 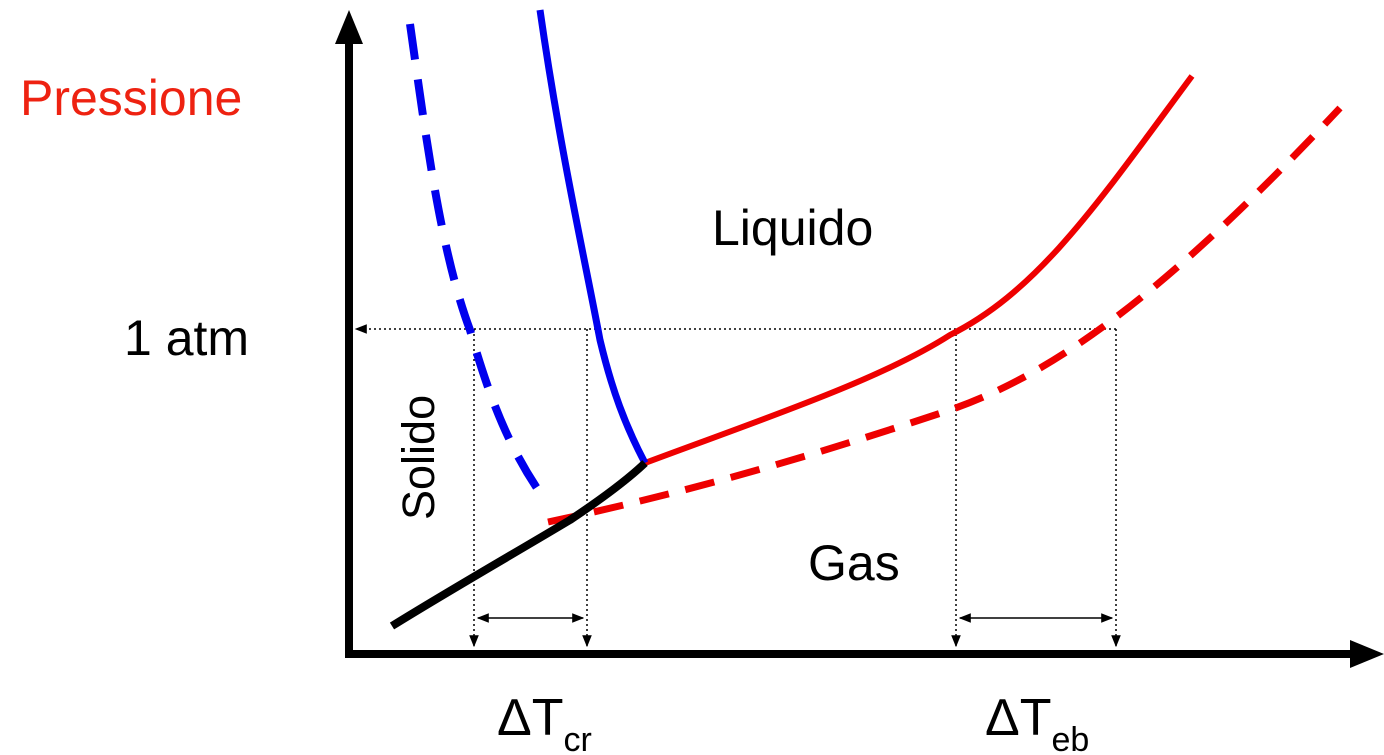 What do you see at coordinates (476, 261) in the screenshot?
I see `solution-fusion-curve` at bounding box center [476, 261].